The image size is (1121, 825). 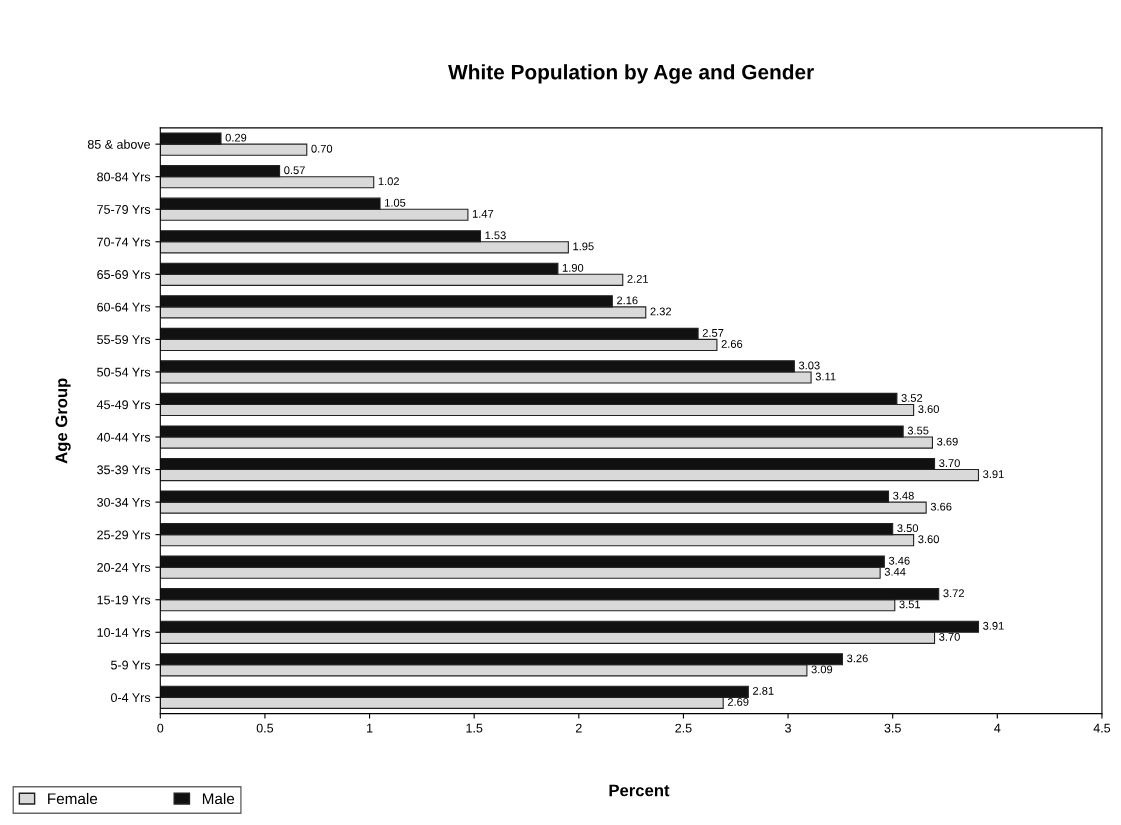 I want to click on data-label: 2.69, so click(x=738, y=702).